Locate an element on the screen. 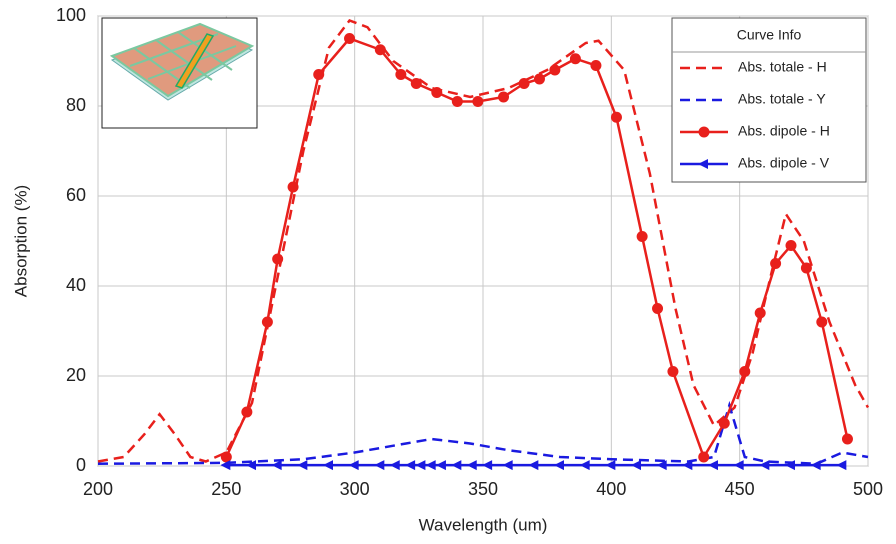 The width and height of the screenshot is (896, 544). legend-label: Abs. dipole - H is located at coordinates (784, 131).